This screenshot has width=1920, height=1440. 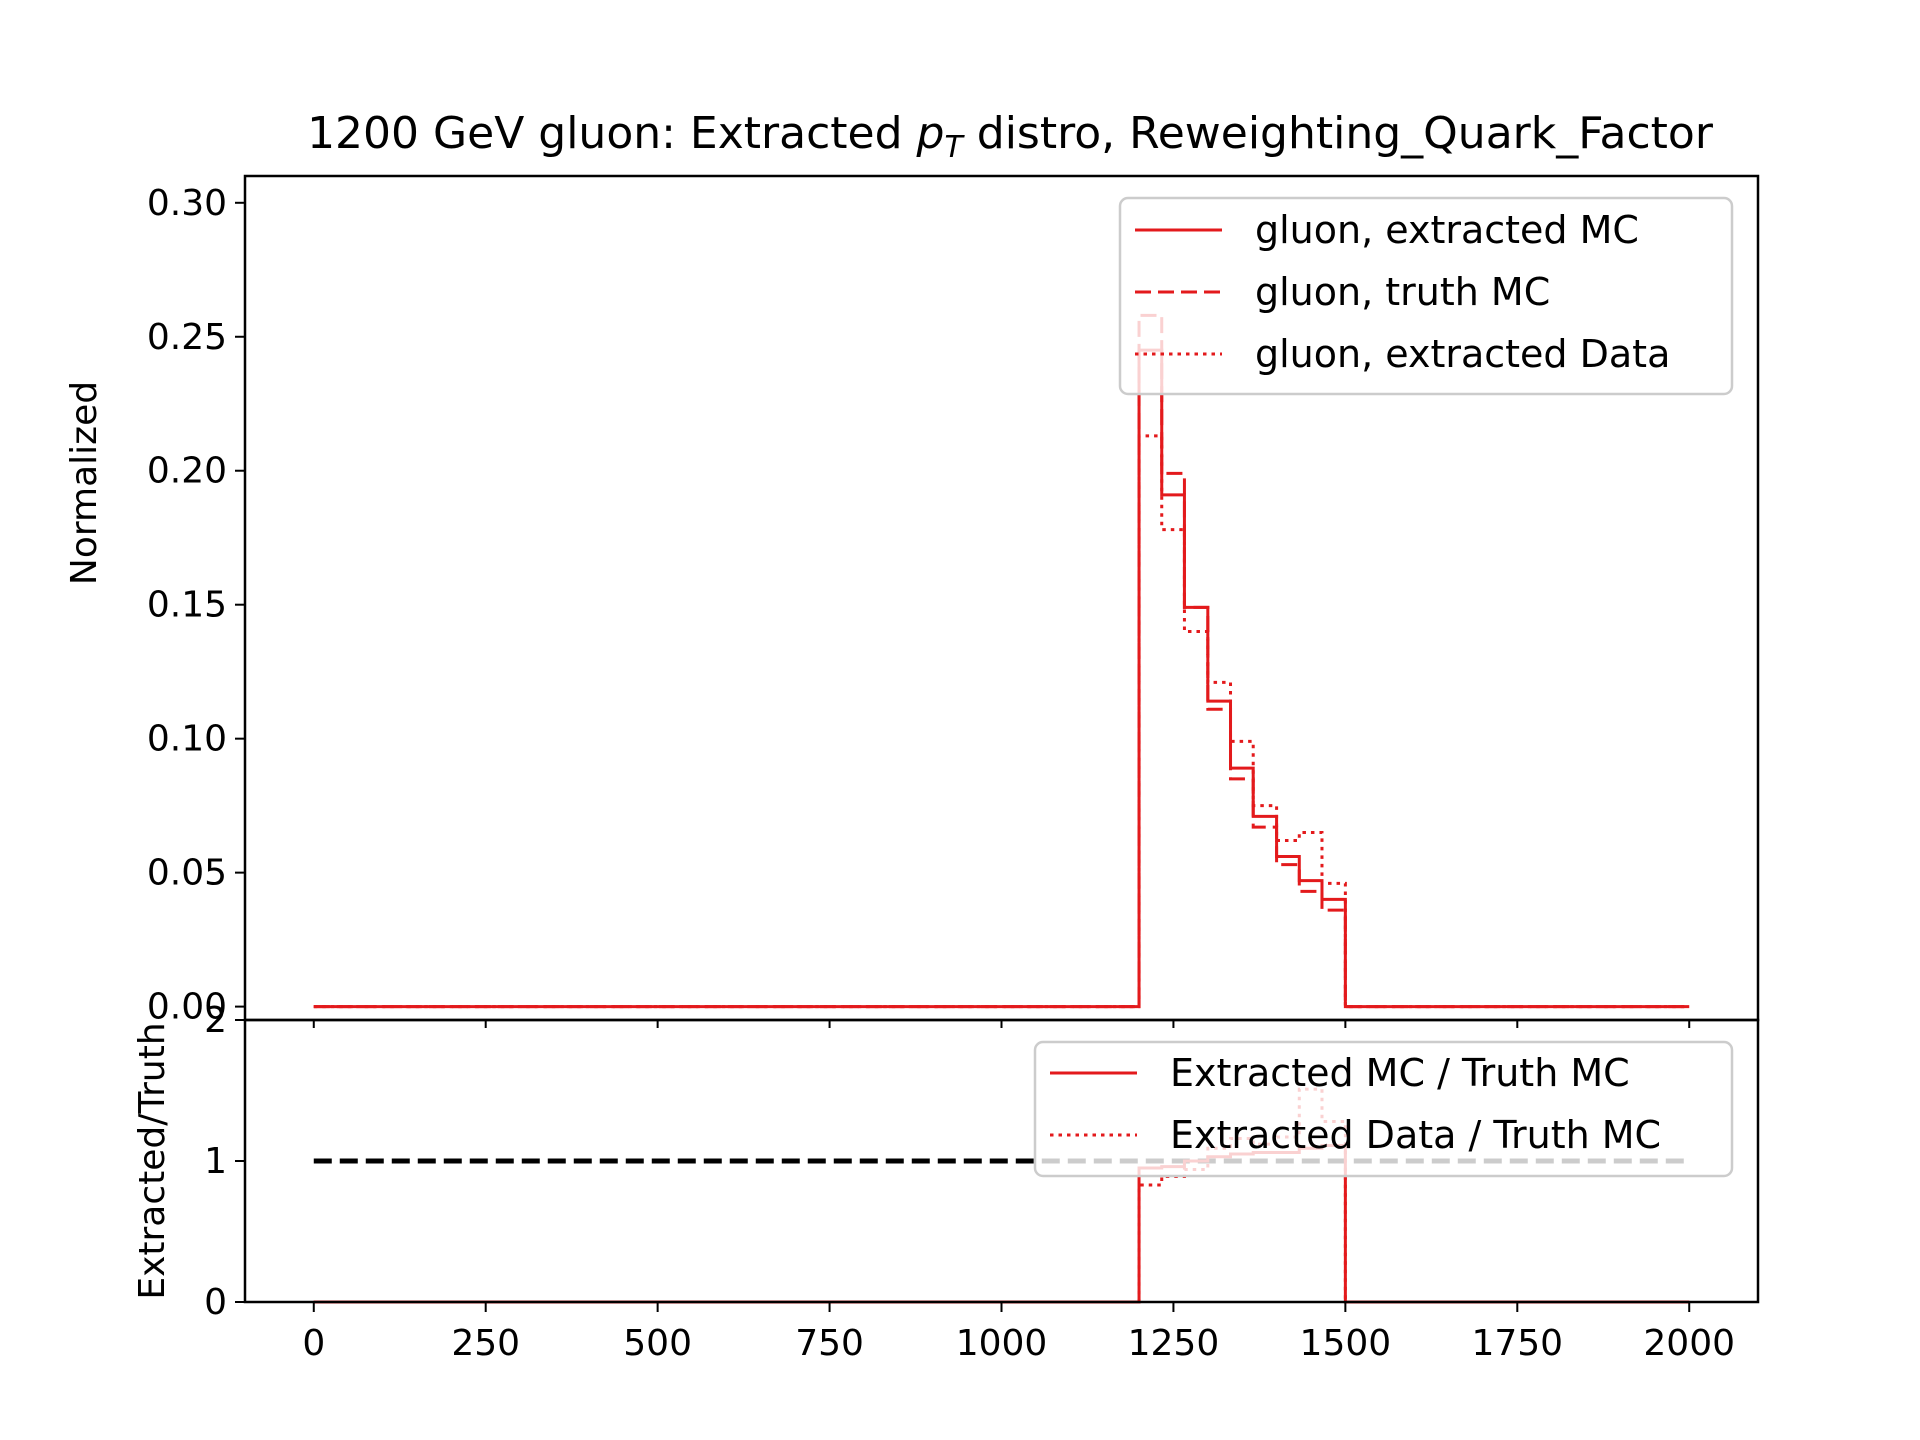 I want to click on y-tick-label: 0.15, so click(x=187, y=605).